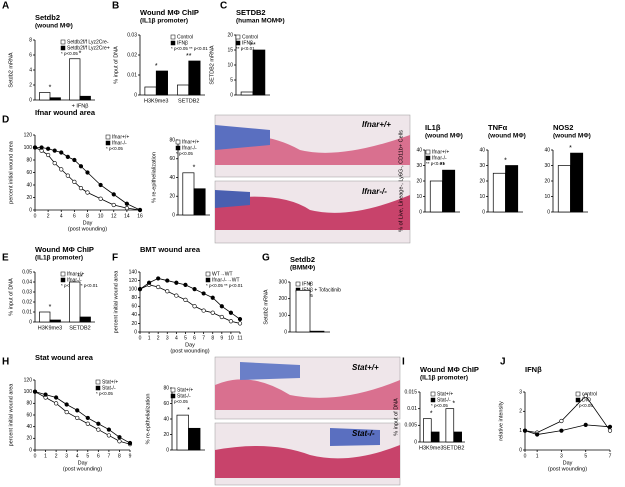  I want to click on y-tick-label: 10, so click(230, 65).